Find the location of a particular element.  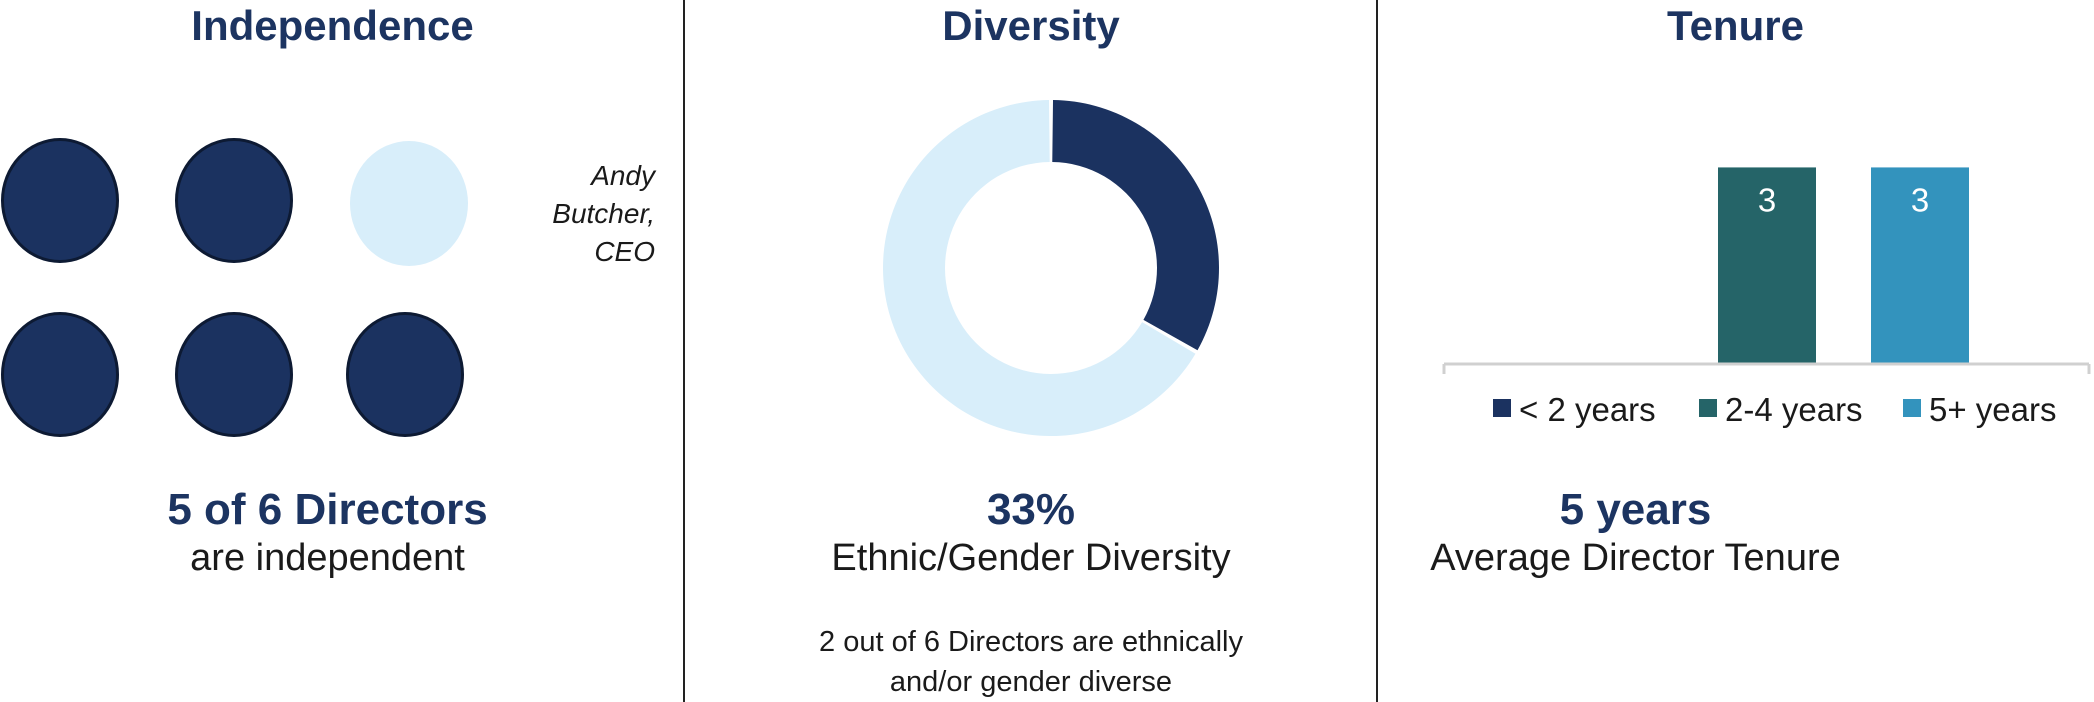

diversity-stat: 33% is located at coordinates (1031, 509).